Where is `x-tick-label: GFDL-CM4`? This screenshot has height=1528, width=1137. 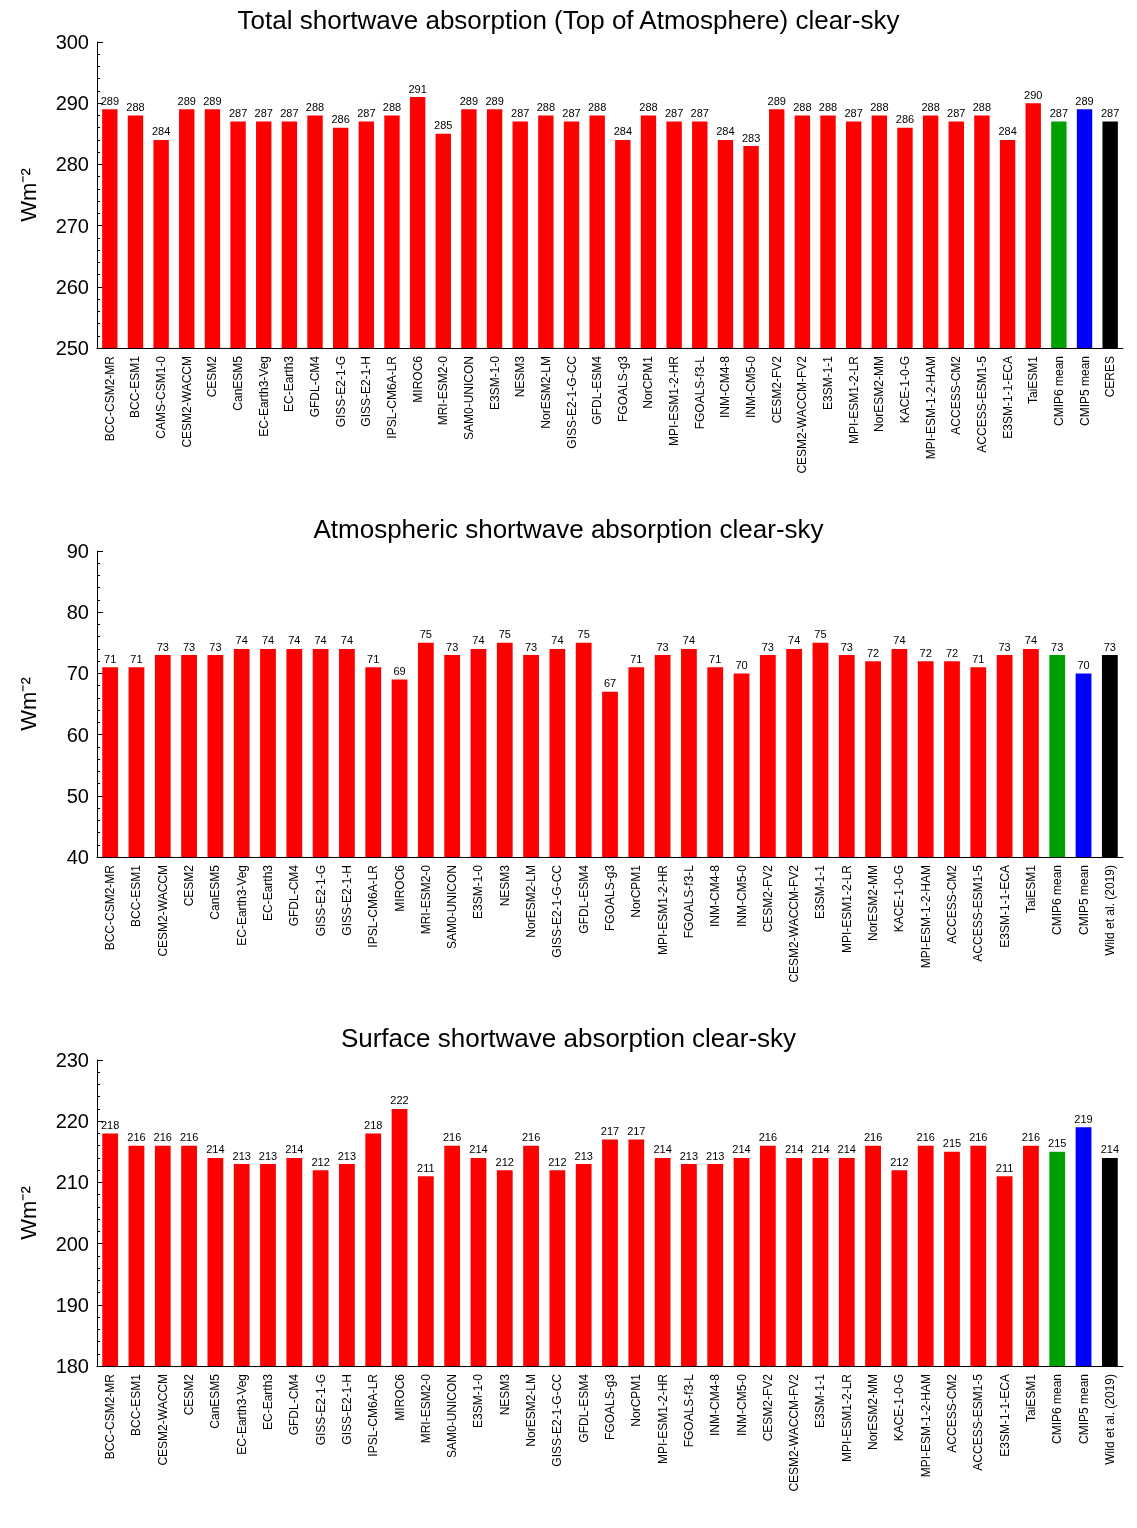
x-tick-label: GFDL-CM4 is located at coordinates (294, 895).